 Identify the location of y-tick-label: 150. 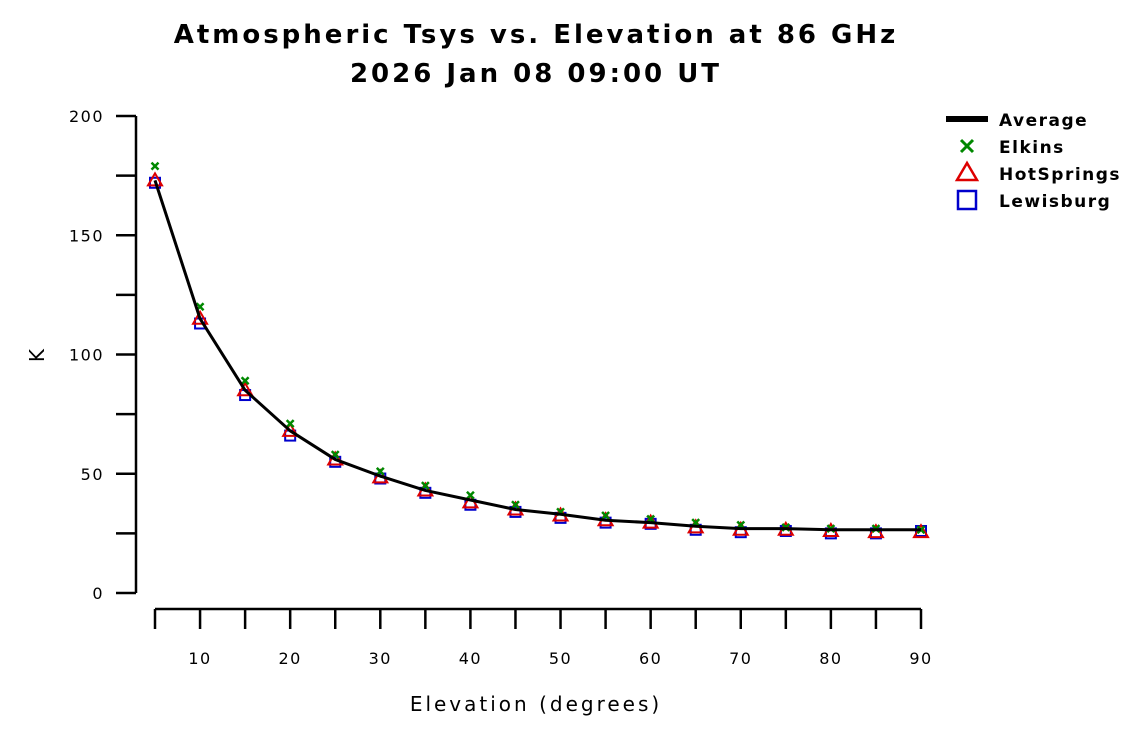
(86, 235).